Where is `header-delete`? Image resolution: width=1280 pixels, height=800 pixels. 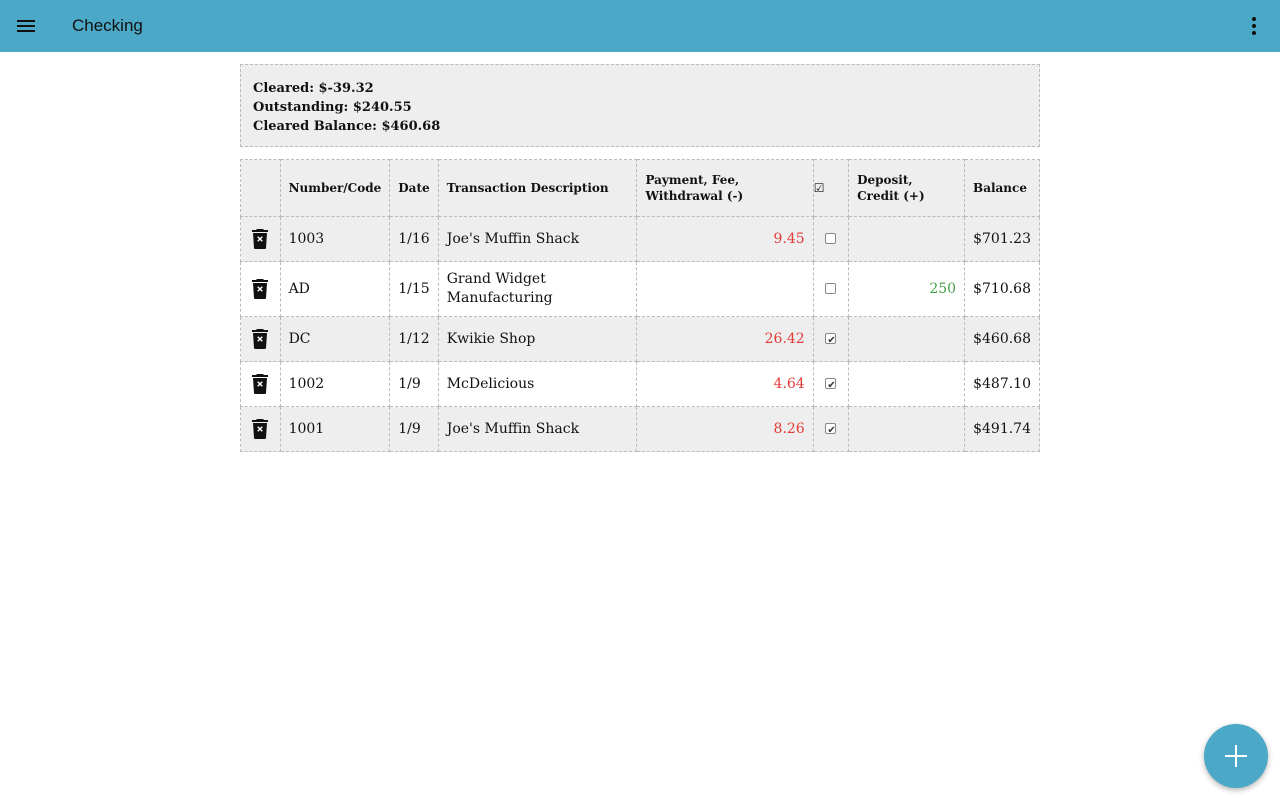
header-delete is located at coordinates (260, 188).